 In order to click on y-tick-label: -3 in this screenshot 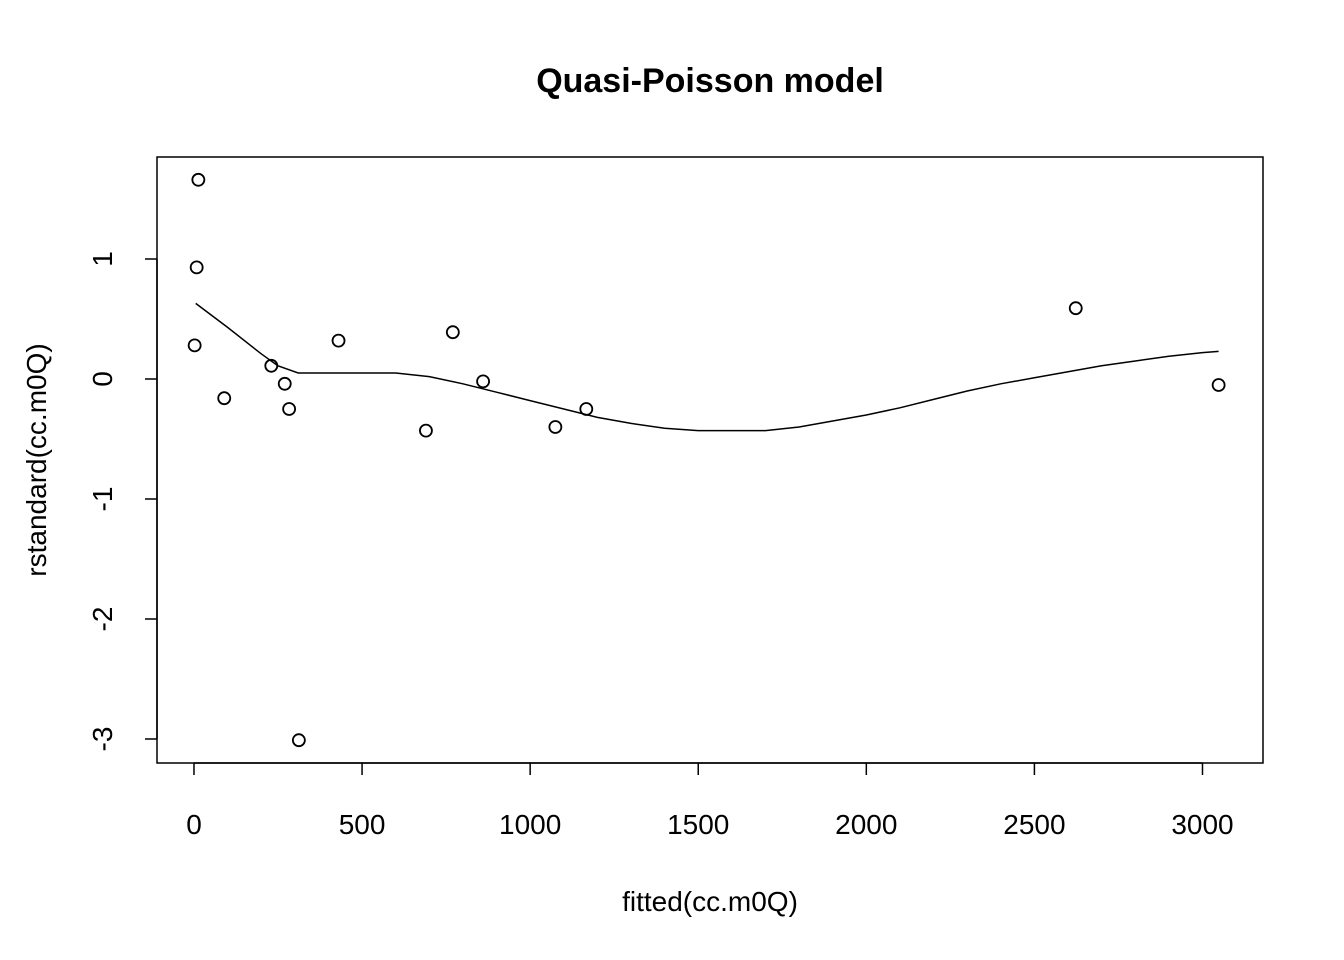, I will do `click(102, 739)`.